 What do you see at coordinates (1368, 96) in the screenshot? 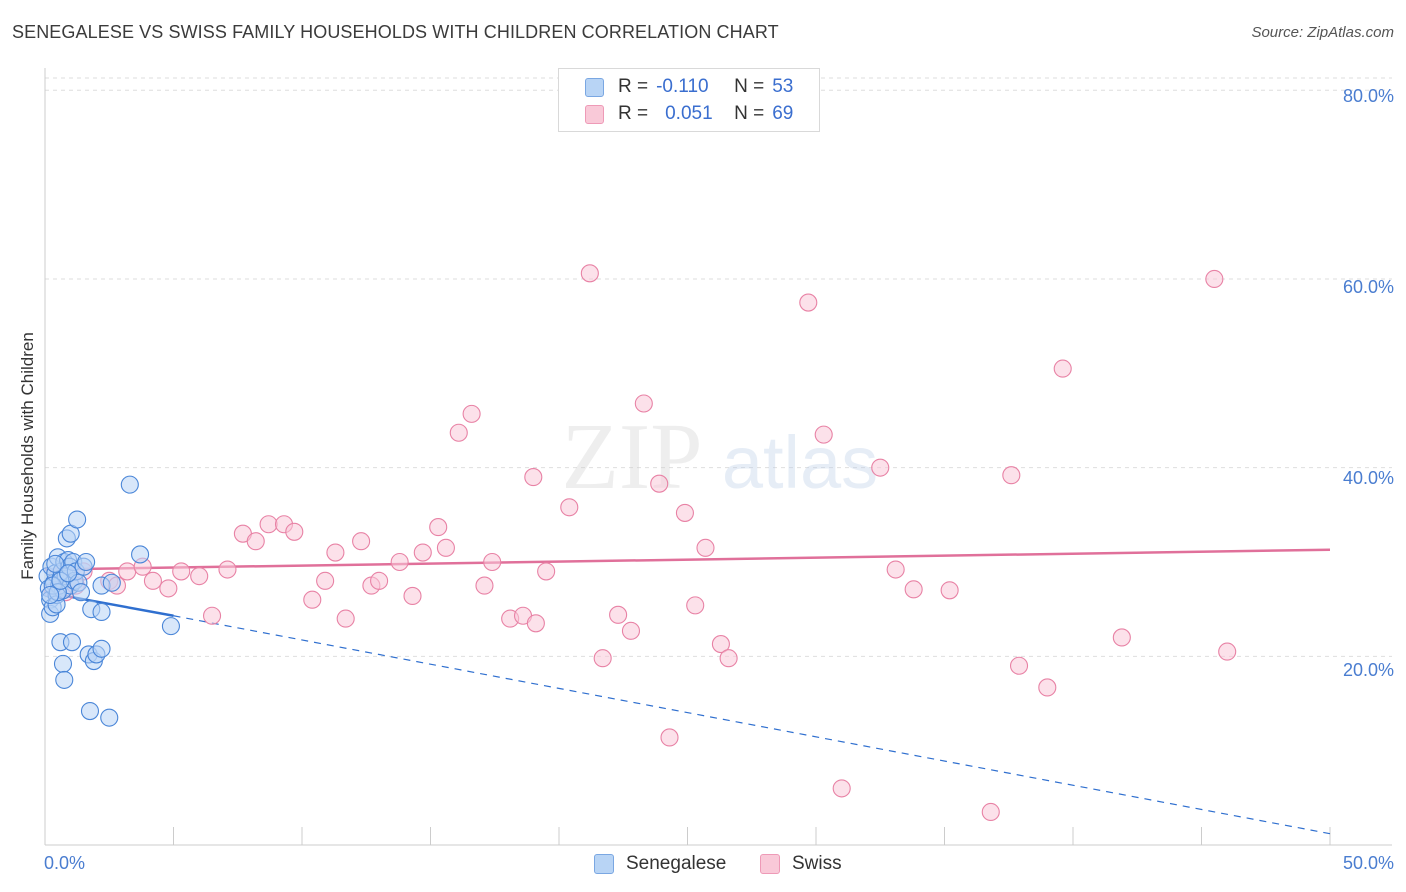
I see `y-tick-label-80: 80.0%` at bounding box center [1368, 96].